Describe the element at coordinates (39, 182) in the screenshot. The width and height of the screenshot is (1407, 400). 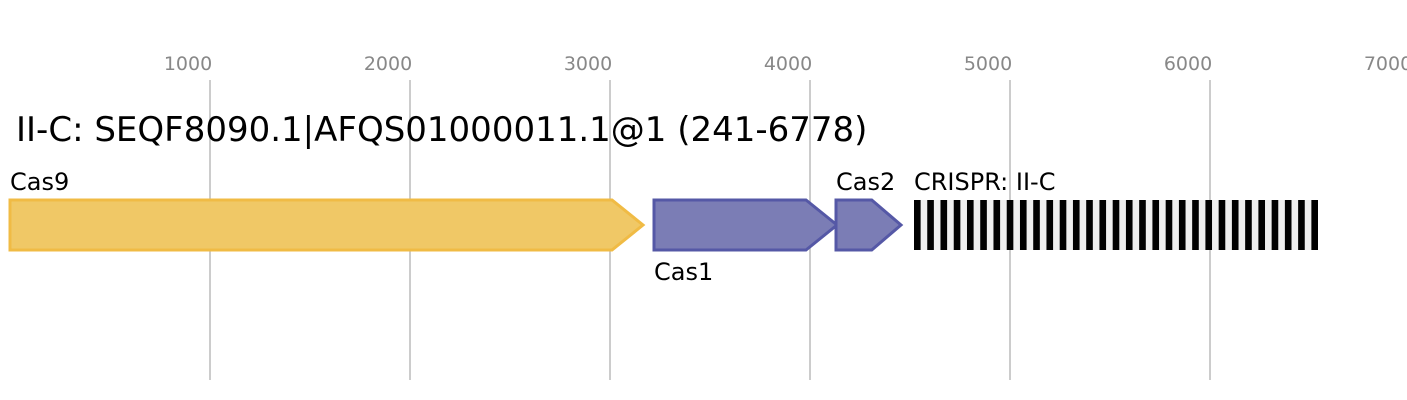
I see `gene-label: Cas9` at that location.